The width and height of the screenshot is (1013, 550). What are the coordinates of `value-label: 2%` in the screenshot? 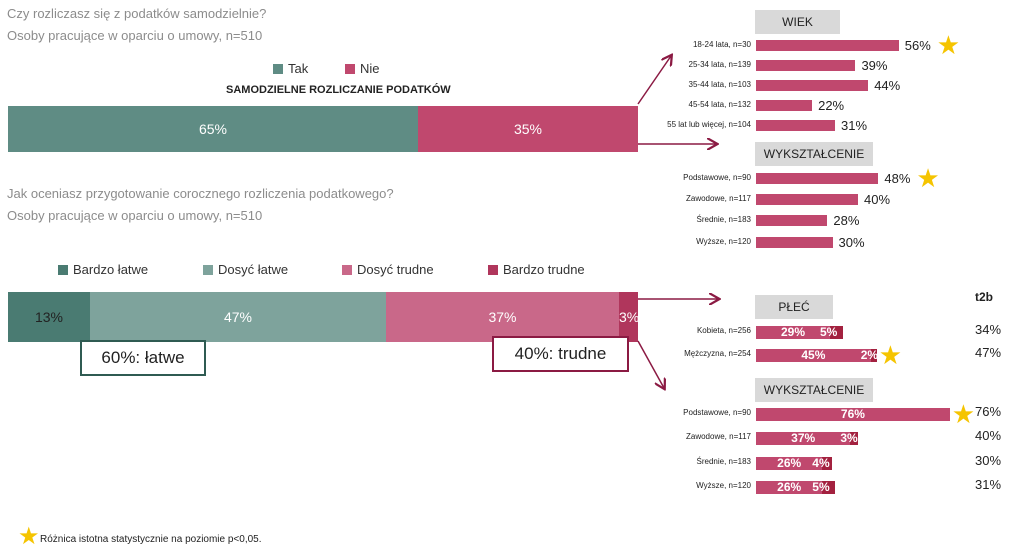 It's located at (869, 355).